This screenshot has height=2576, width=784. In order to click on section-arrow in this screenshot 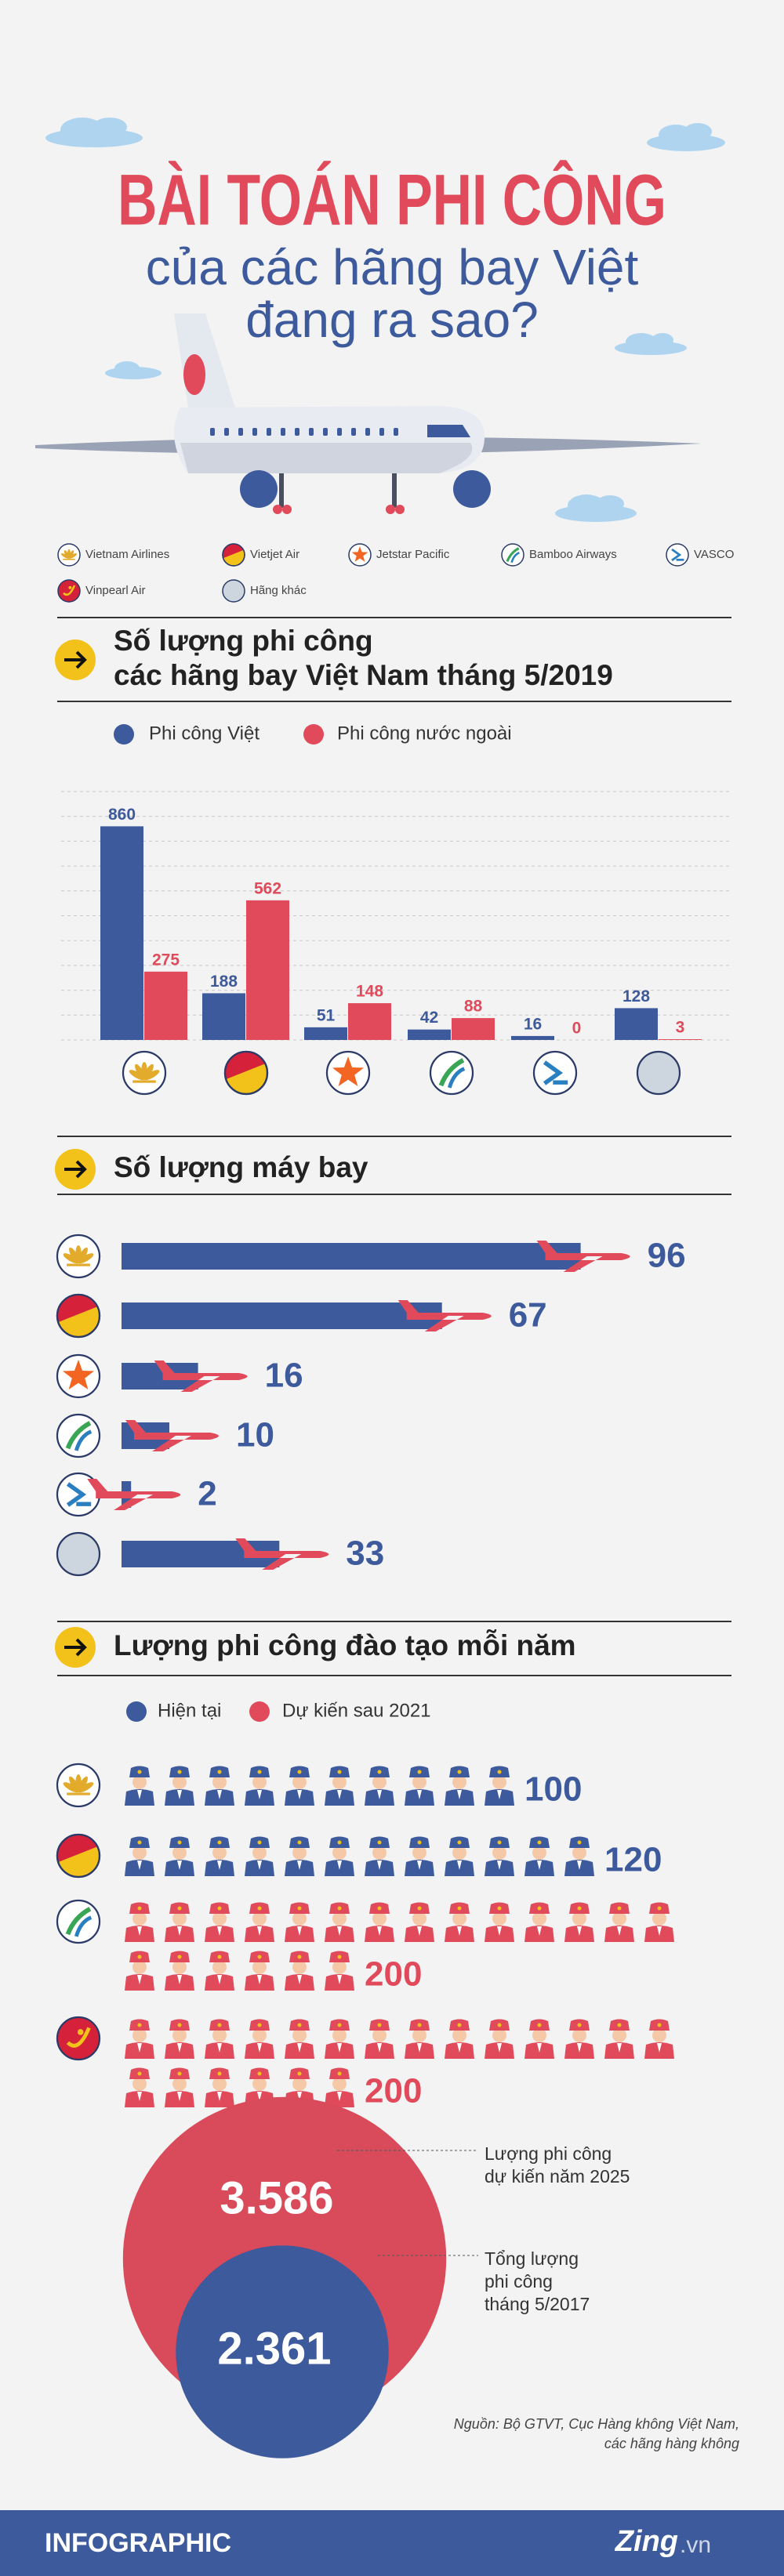, I will do `click(75, 659)`.